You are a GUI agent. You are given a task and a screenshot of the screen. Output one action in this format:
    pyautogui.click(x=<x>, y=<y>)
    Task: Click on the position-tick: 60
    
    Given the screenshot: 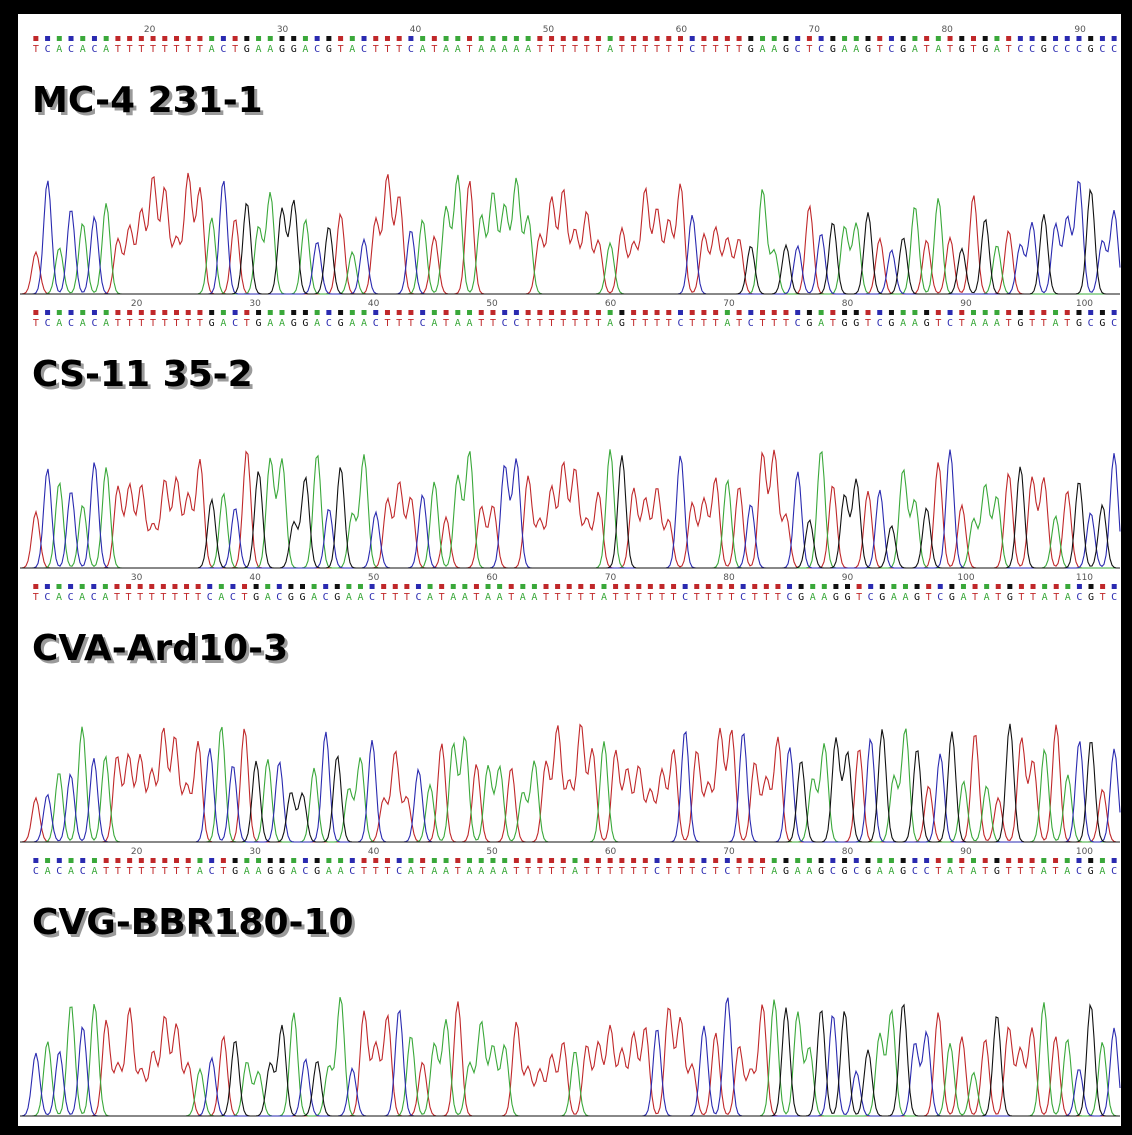 What is the action you would take?
    pyautogui.click(x=611, y=304)
    